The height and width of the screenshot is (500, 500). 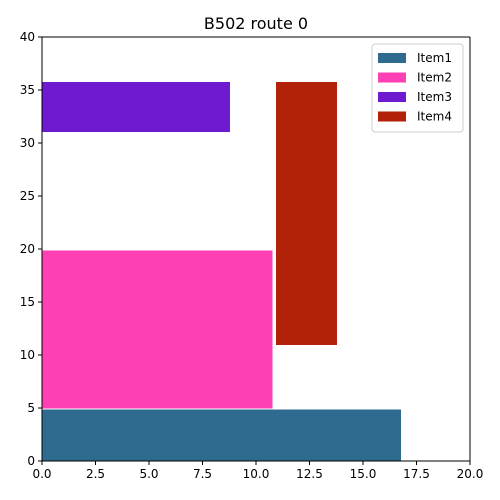 What do you see at coordinates (256, 23) in the screenshot?
I see `chart-title: B502 route 0` at bounding box center [256, 23].